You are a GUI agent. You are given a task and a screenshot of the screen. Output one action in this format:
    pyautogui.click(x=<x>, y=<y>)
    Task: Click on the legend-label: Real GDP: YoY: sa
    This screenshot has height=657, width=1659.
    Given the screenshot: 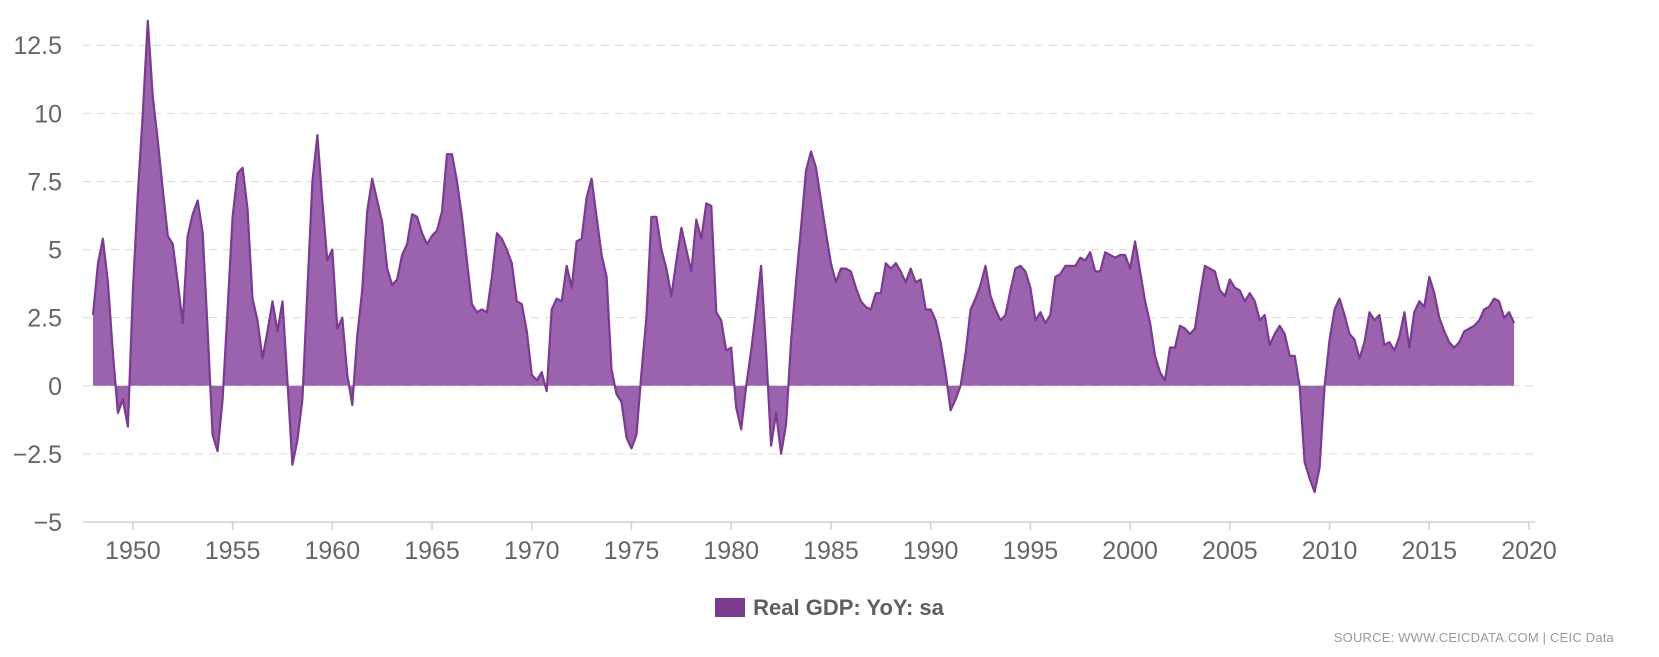 What is the action you would take?
    pyautogui.click(x=848, y=607)
    